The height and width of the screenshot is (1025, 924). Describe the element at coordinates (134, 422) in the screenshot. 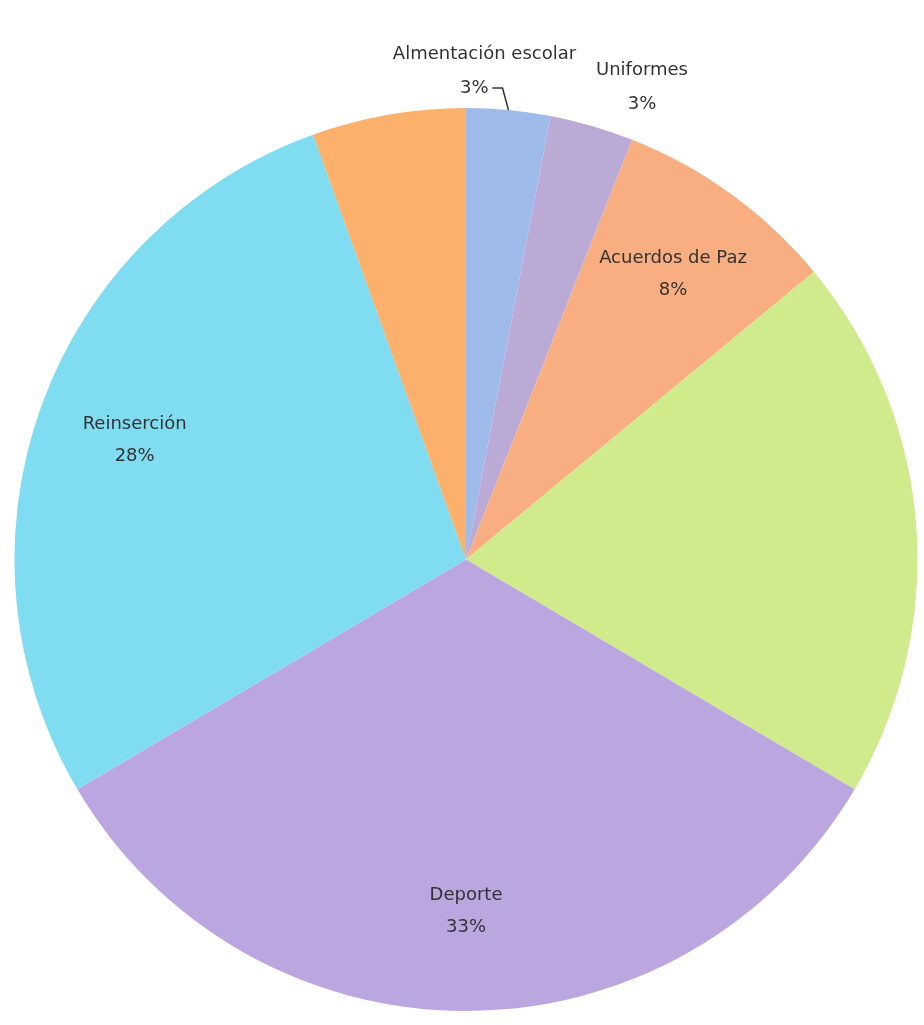

I see `slice-label: Reinserción` at that location.